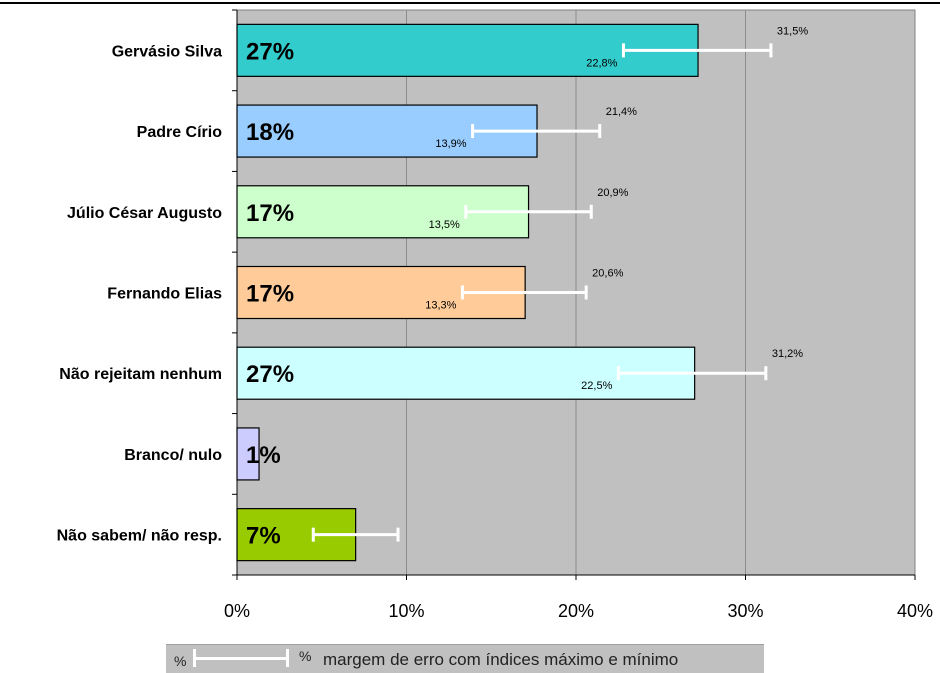 This screenshot has width=940, height=673. What do you see at coordinates (607, 274) in the screenshot?
I see `error-high-label: 20,6%` at bounding box center [607, 274].